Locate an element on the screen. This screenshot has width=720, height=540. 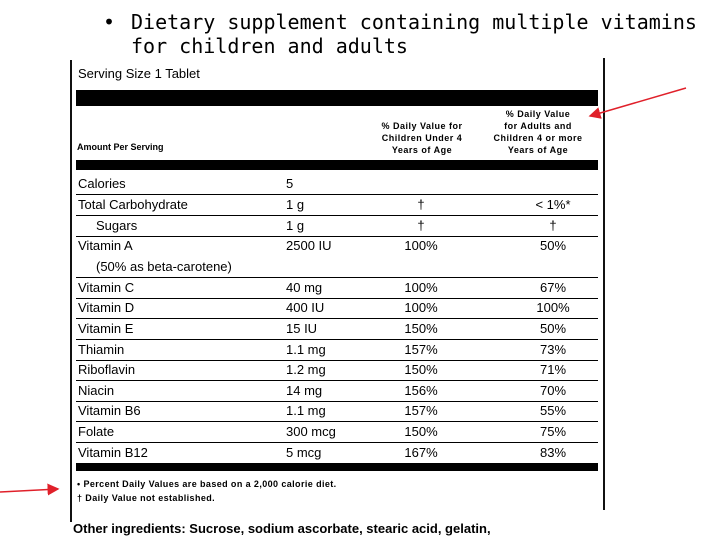
nutrient-row: Vitamin A 2500 IU 100% 50% is located at coordinates (337, 246).